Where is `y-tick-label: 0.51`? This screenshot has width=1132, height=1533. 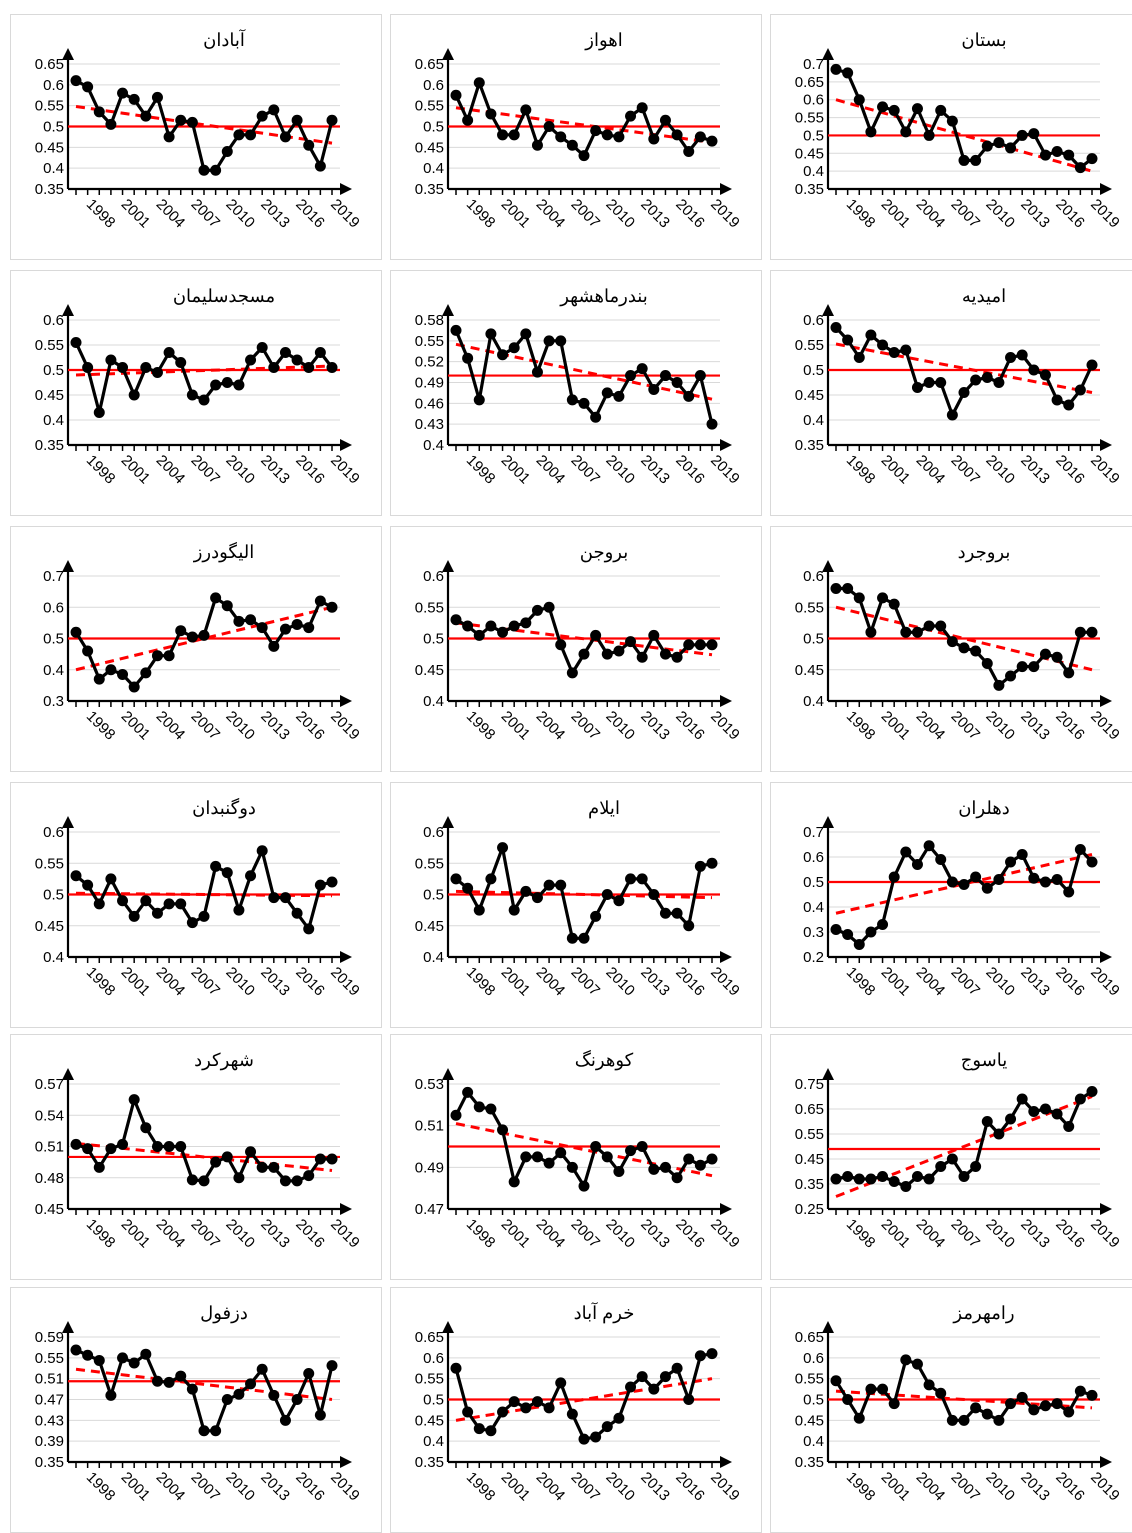 y-tick-label: 0.51 is located at coordinates (429, 1126).